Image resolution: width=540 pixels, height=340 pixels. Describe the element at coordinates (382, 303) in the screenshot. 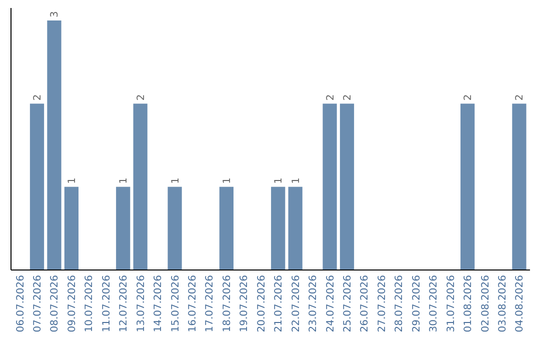

I see `x-tick-label: 27.07.2026` at that location.